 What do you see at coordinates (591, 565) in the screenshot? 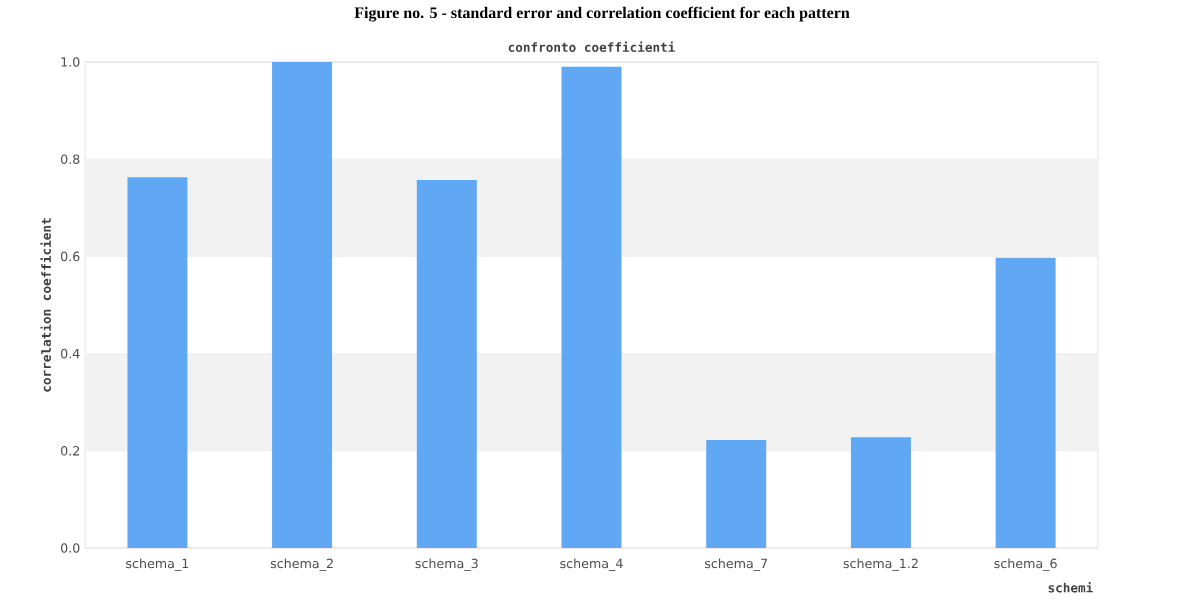
I see `x-tick-label: schema_4` at bounding box center [591, 565].